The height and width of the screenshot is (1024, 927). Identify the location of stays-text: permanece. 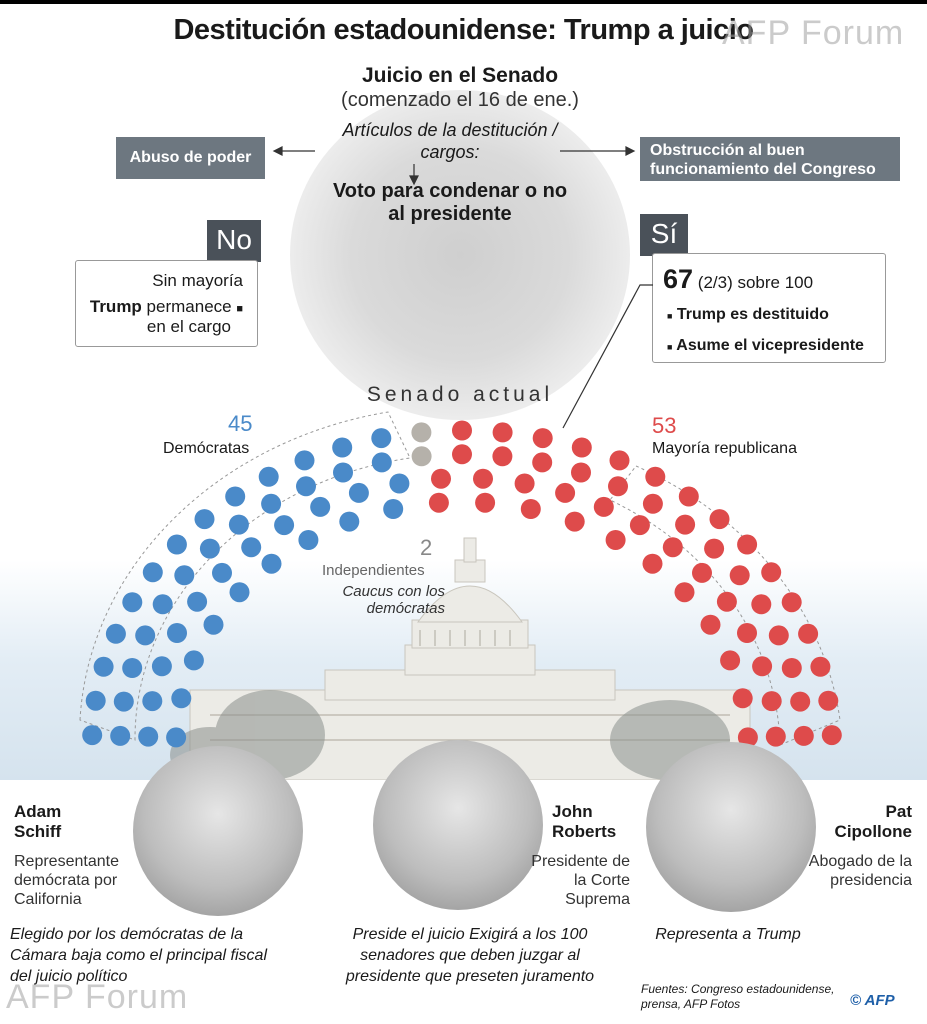
(186, 306).